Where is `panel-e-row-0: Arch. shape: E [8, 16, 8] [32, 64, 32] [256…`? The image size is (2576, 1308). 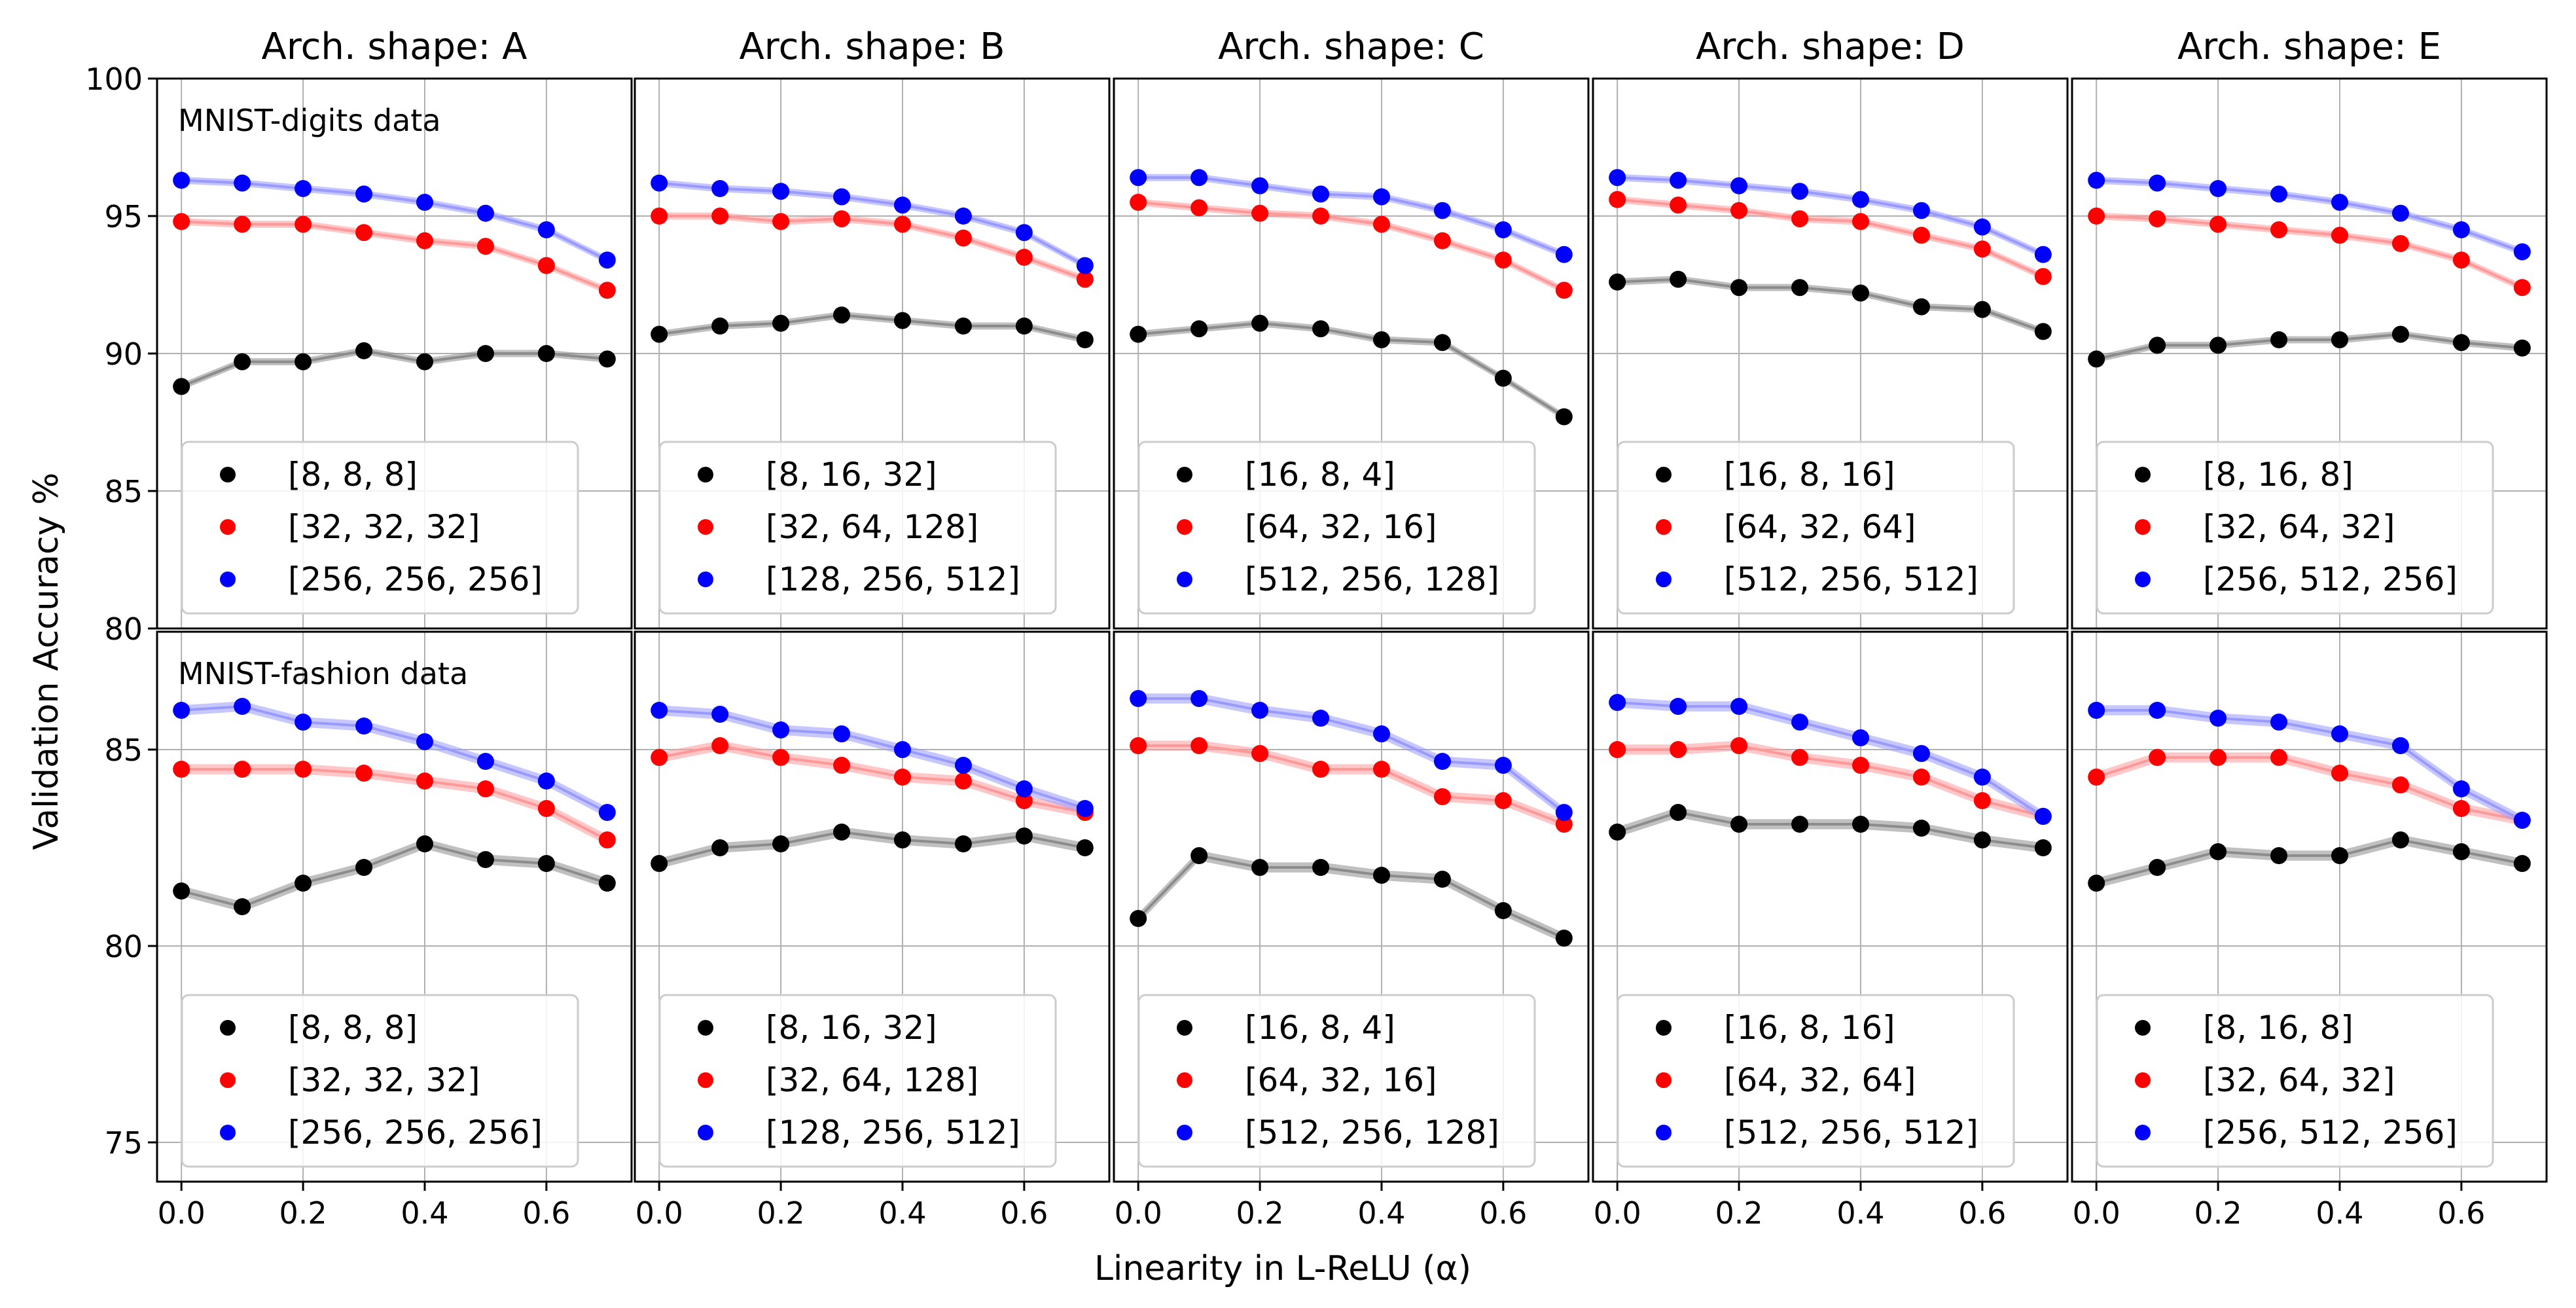 panel-e-row-0: Arch. shape: E [8, 16, 8] [32, 64, 32] [256… is located at coordinates (2309, 328).